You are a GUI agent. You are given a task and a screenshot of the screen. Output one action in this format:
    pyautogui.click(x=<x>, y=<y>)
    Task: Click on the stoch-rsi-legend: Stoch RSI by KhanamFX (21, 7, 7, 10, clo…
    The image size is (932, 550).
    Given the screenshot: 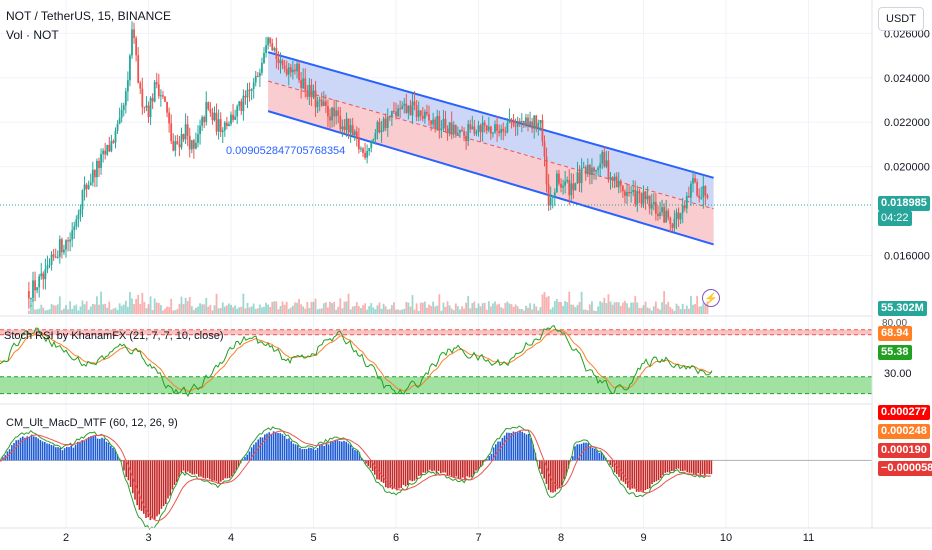 What is the action you would take?
    pyautogui.click(x=114, y=336)
    